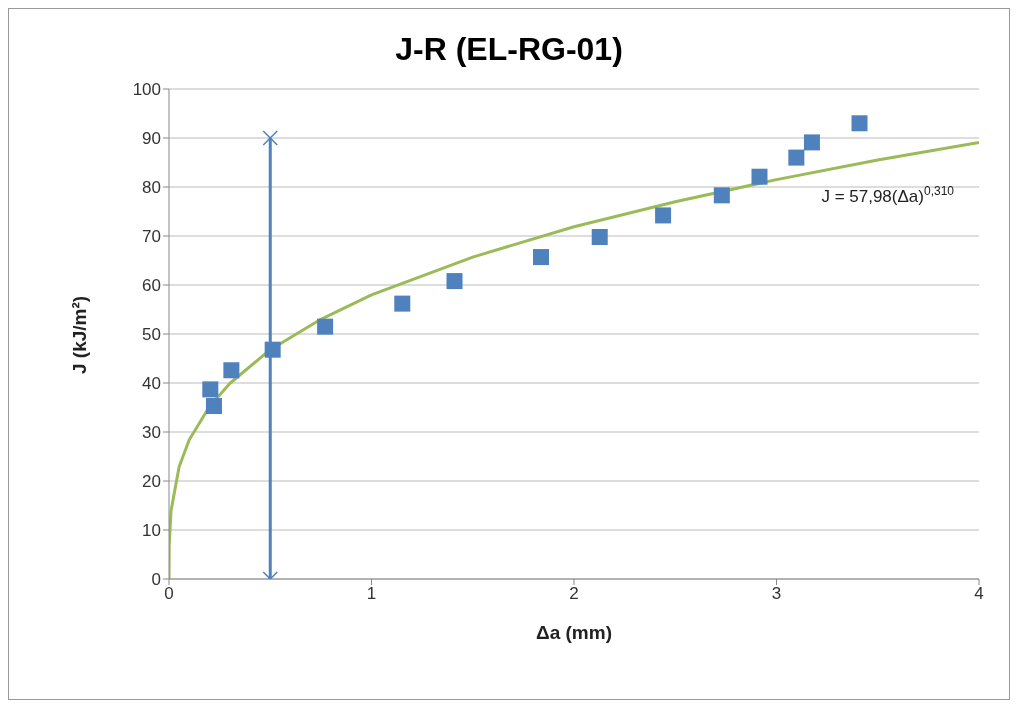 The height and width of the screenshot is (720, 1032). What do you see at coordinates (151, 286) in the screenshot?
I see `y-tick-label: 60` at bounding box center [151, 286].